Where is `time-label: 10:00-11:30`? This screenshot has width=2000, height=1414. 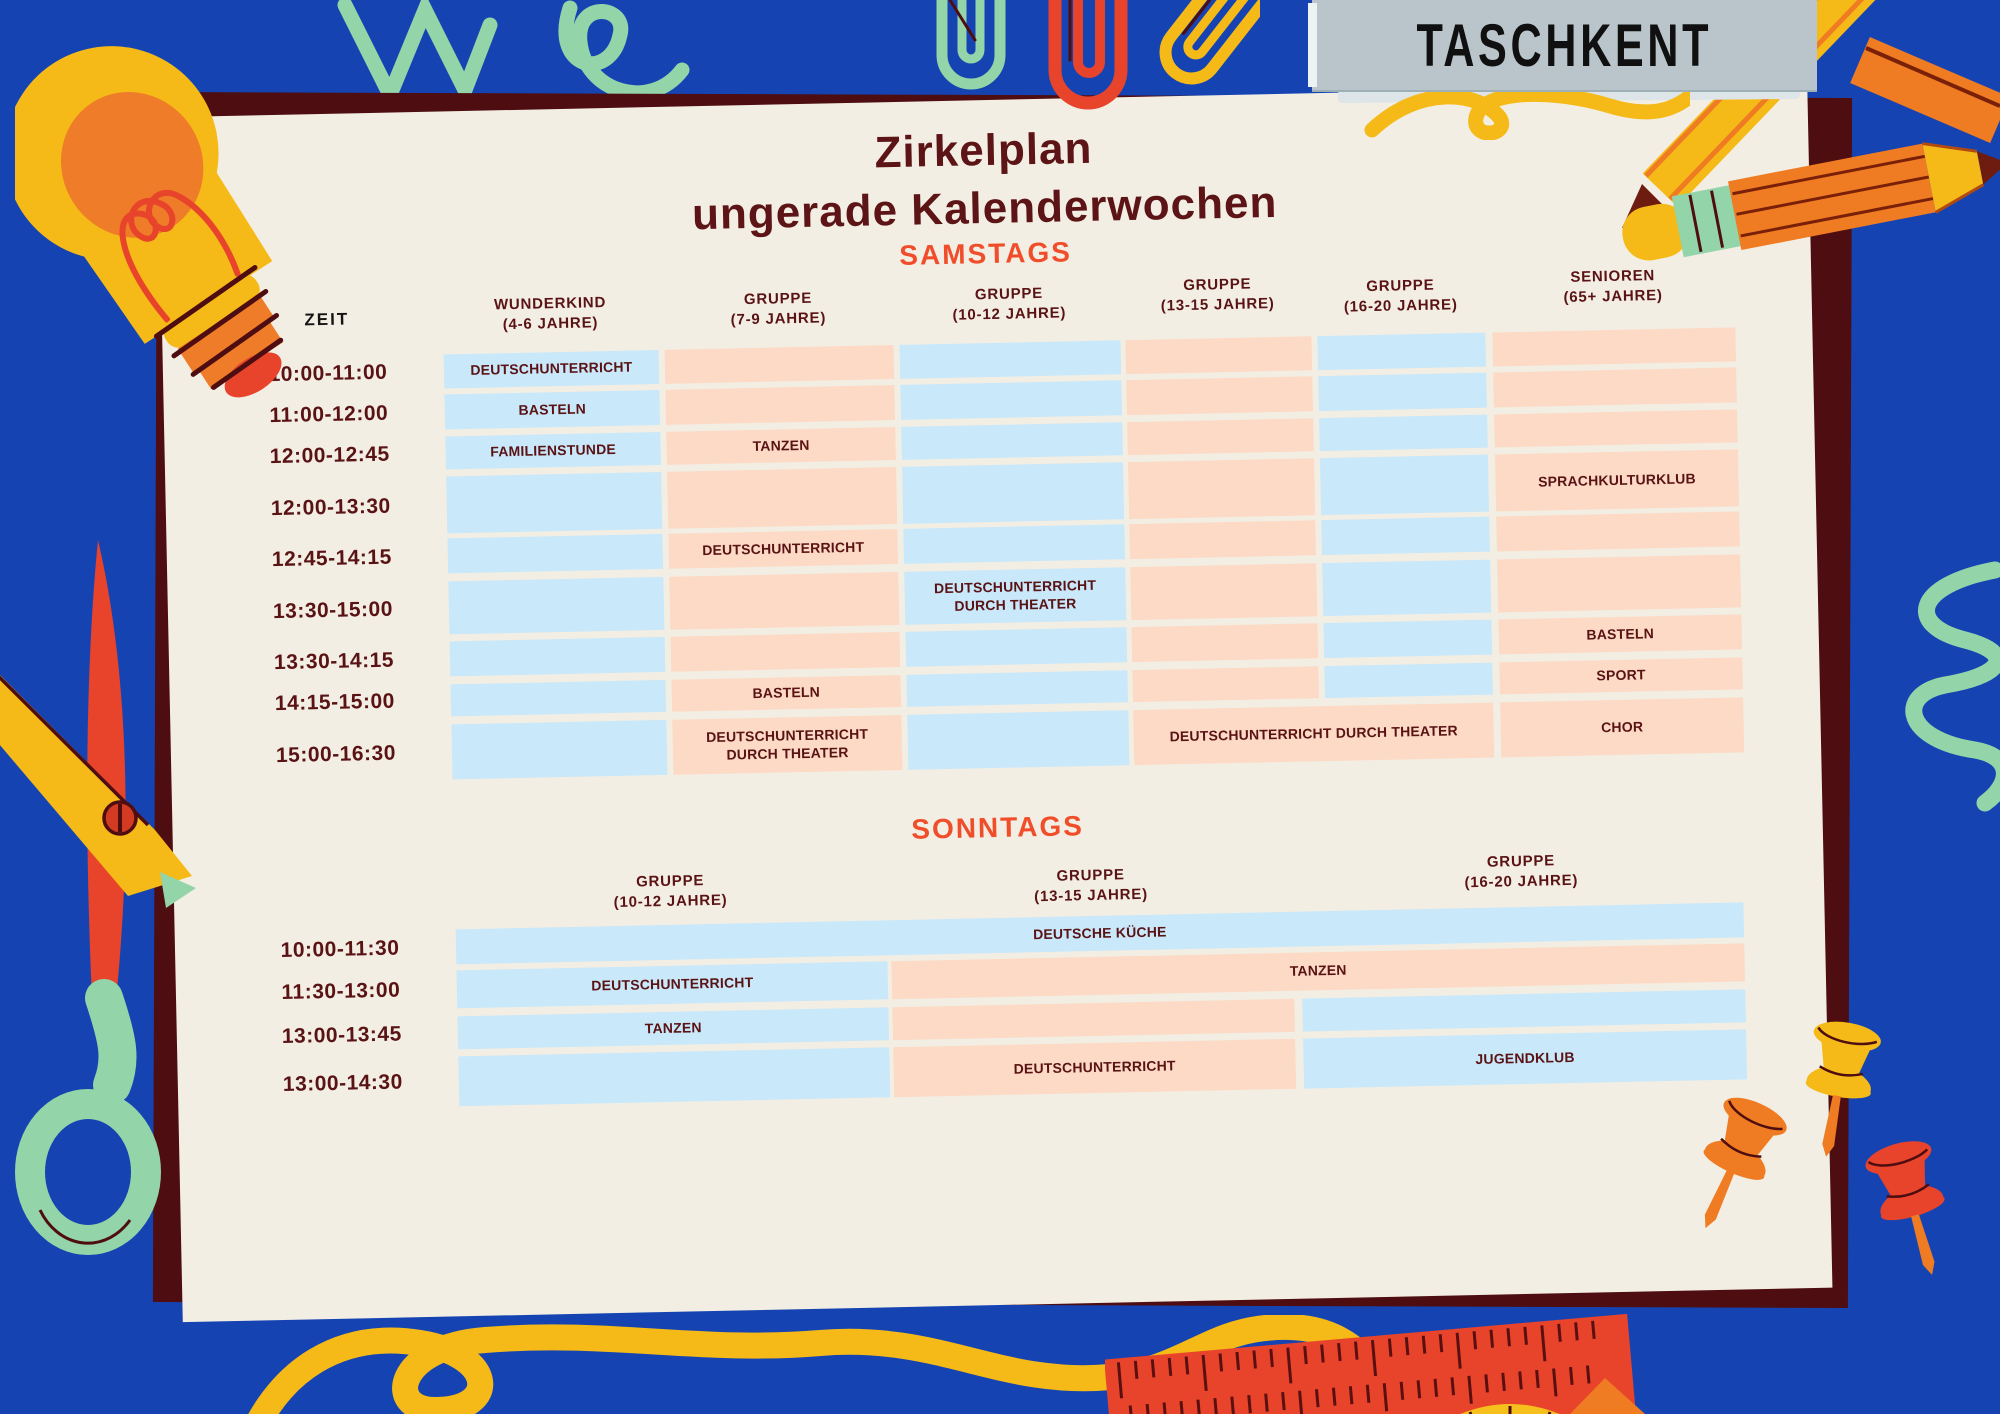
time-label: 10:00-11:30 is located at coordinates (340, 949).